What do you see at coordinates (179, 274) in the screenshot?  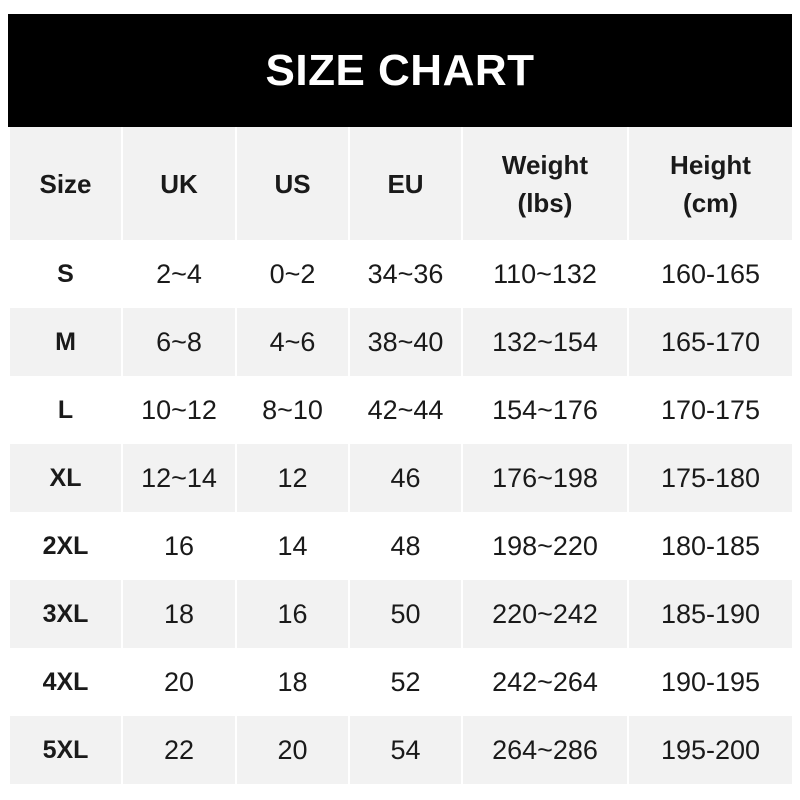 I see `table-cell: 2~4` at bounding box center [179, 274].